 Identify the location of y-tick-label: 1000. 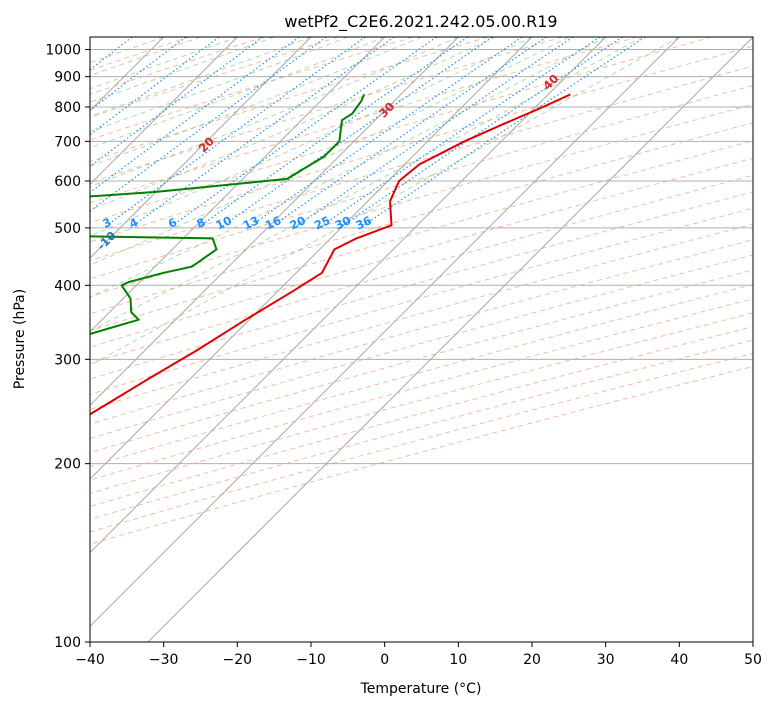
(63, 51).